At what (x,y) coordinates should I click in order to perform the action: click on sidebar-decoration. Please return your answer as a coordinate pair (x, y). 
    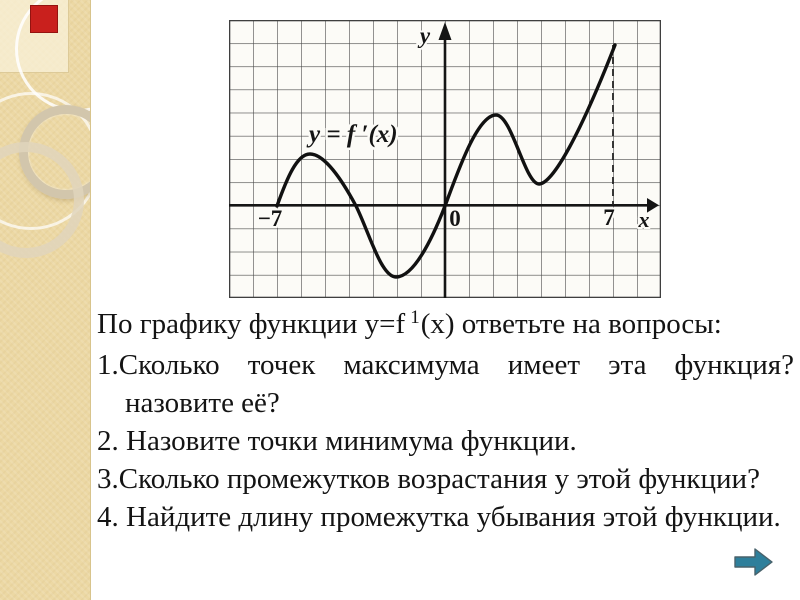
    Looking at the image, I should click on (45, 300).